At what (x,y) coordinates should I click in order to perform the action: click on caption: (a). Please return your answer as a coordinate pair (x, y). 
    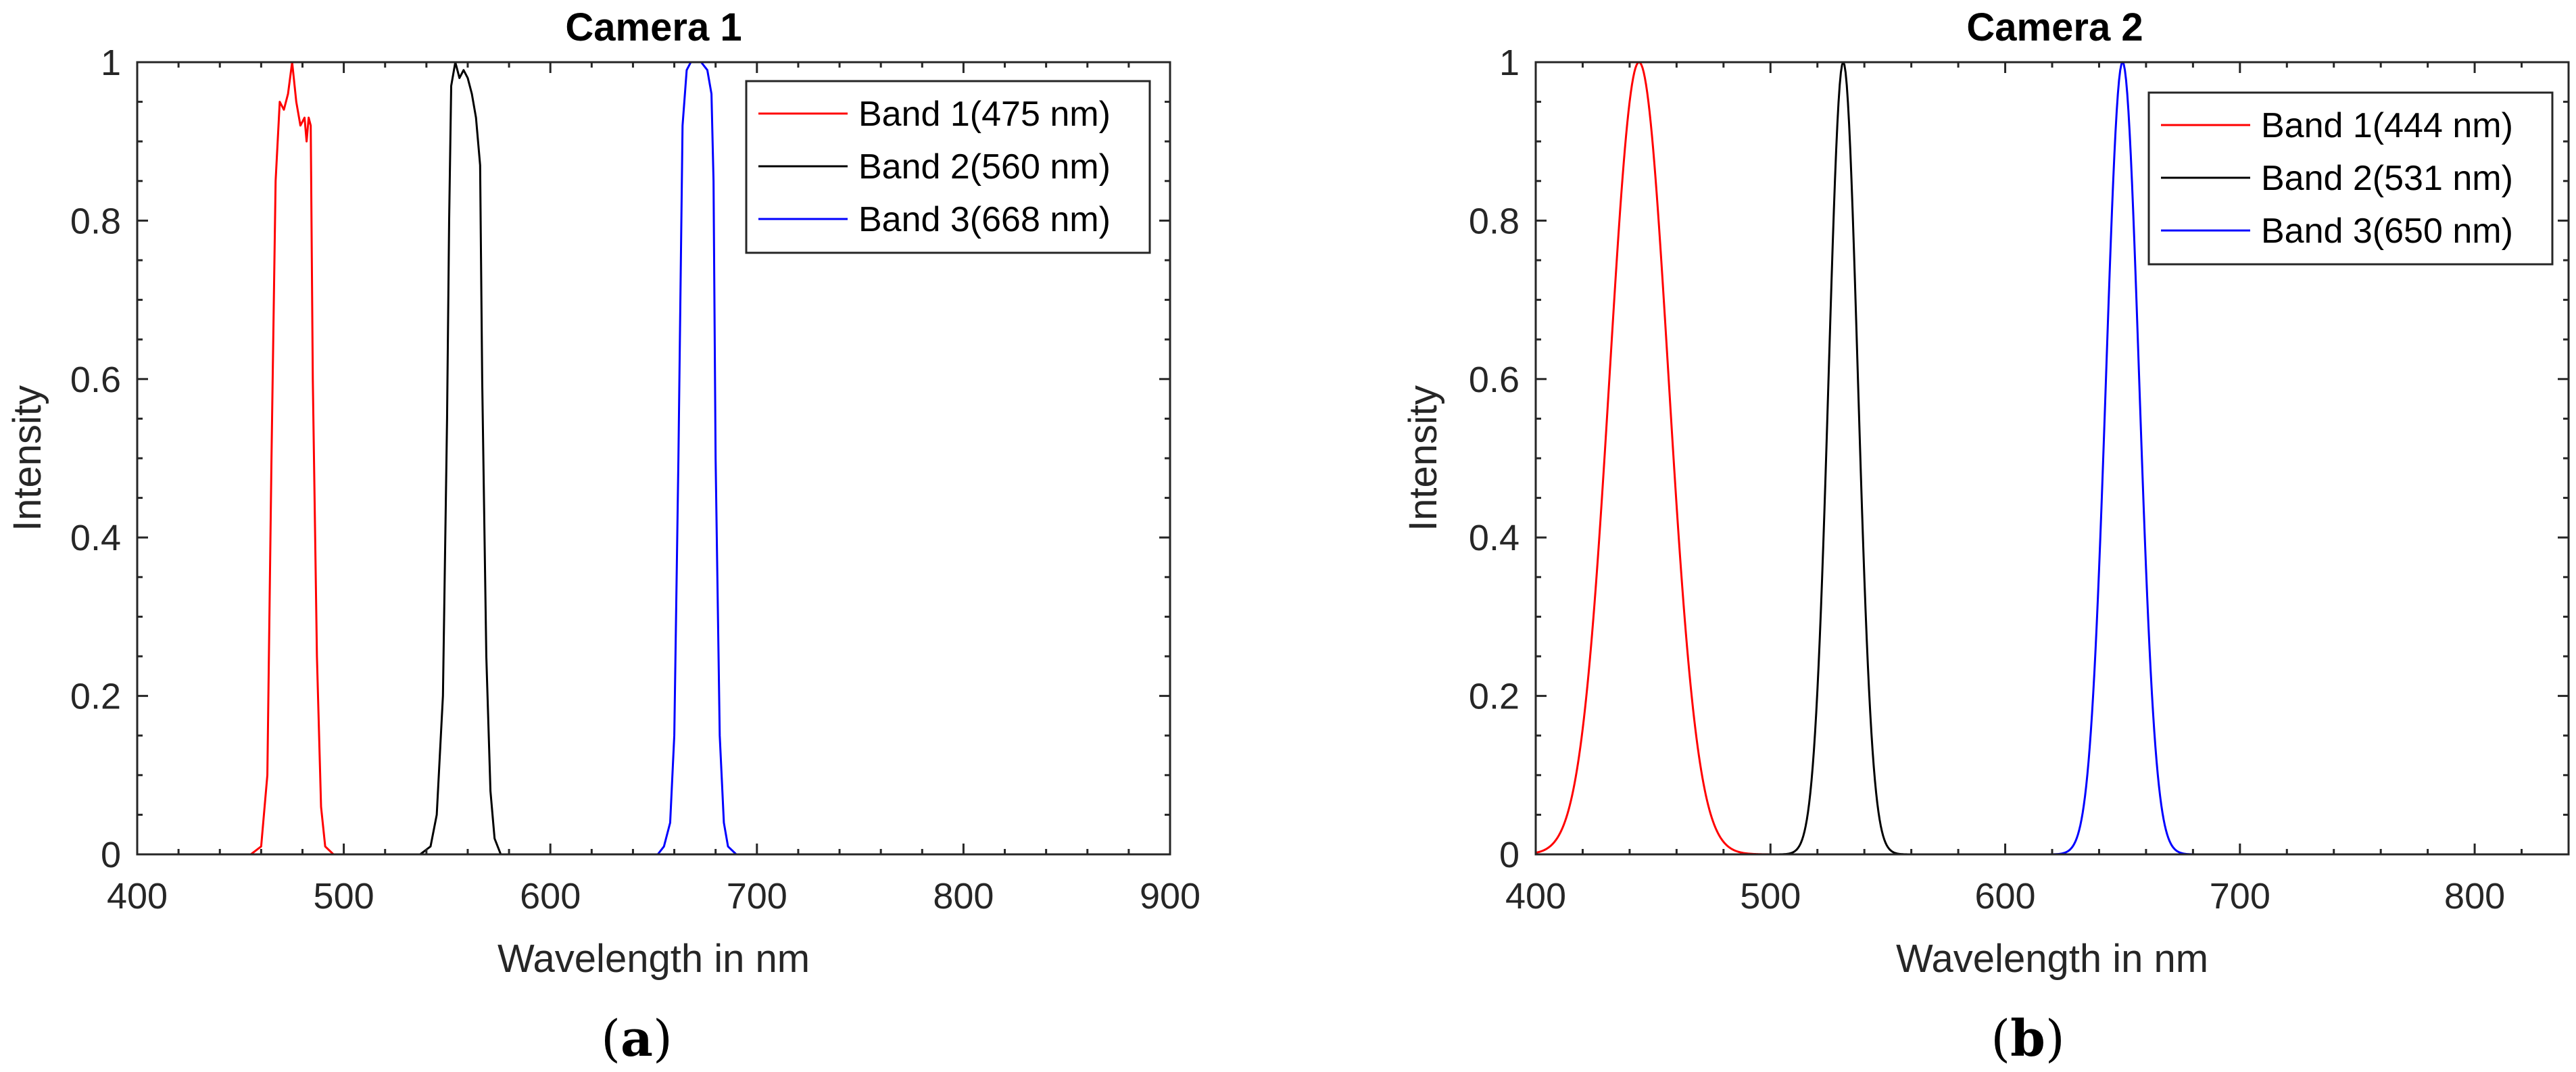
    Looking at the image, I should click on (637, 1039).